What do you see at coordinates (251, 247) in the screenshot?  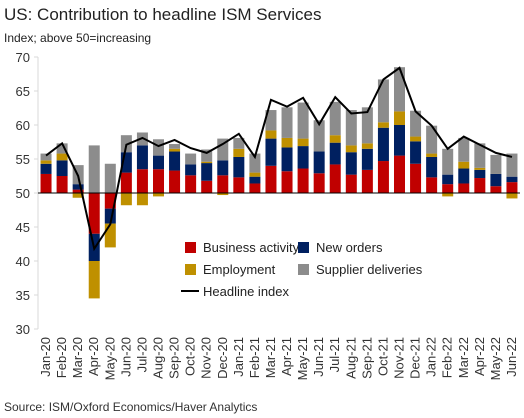 I see `legend-label: Business activity` at bounding box center [251, 247].